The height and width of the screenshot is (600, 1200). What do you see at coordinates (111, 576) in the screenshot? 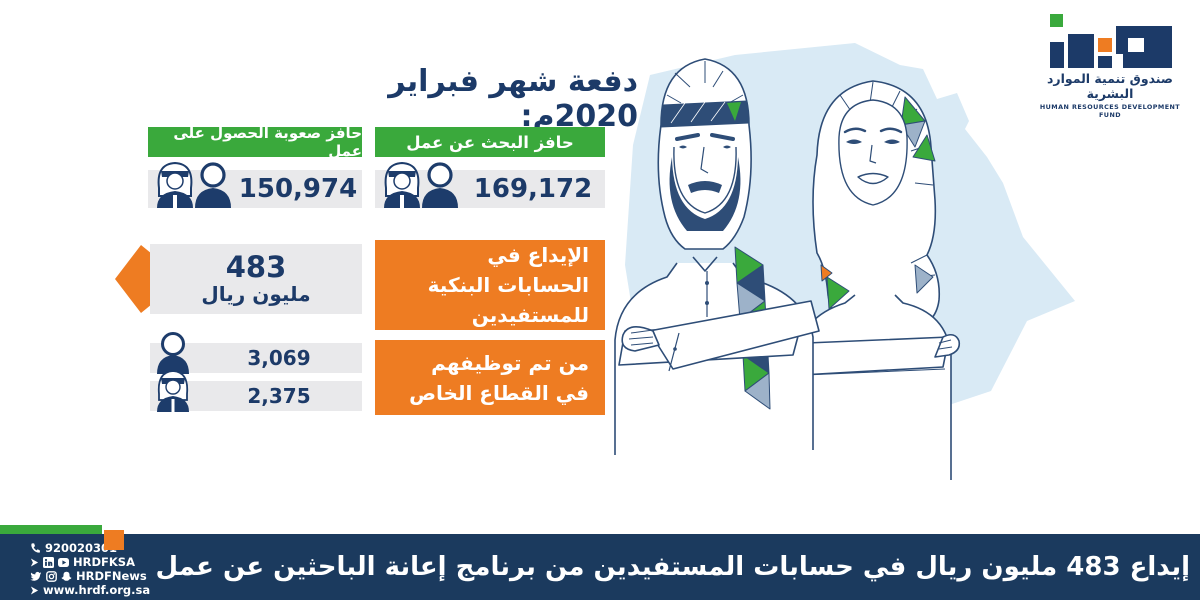
I see `social-handle-news: HRDFNews` at bounding box center [111, 576].